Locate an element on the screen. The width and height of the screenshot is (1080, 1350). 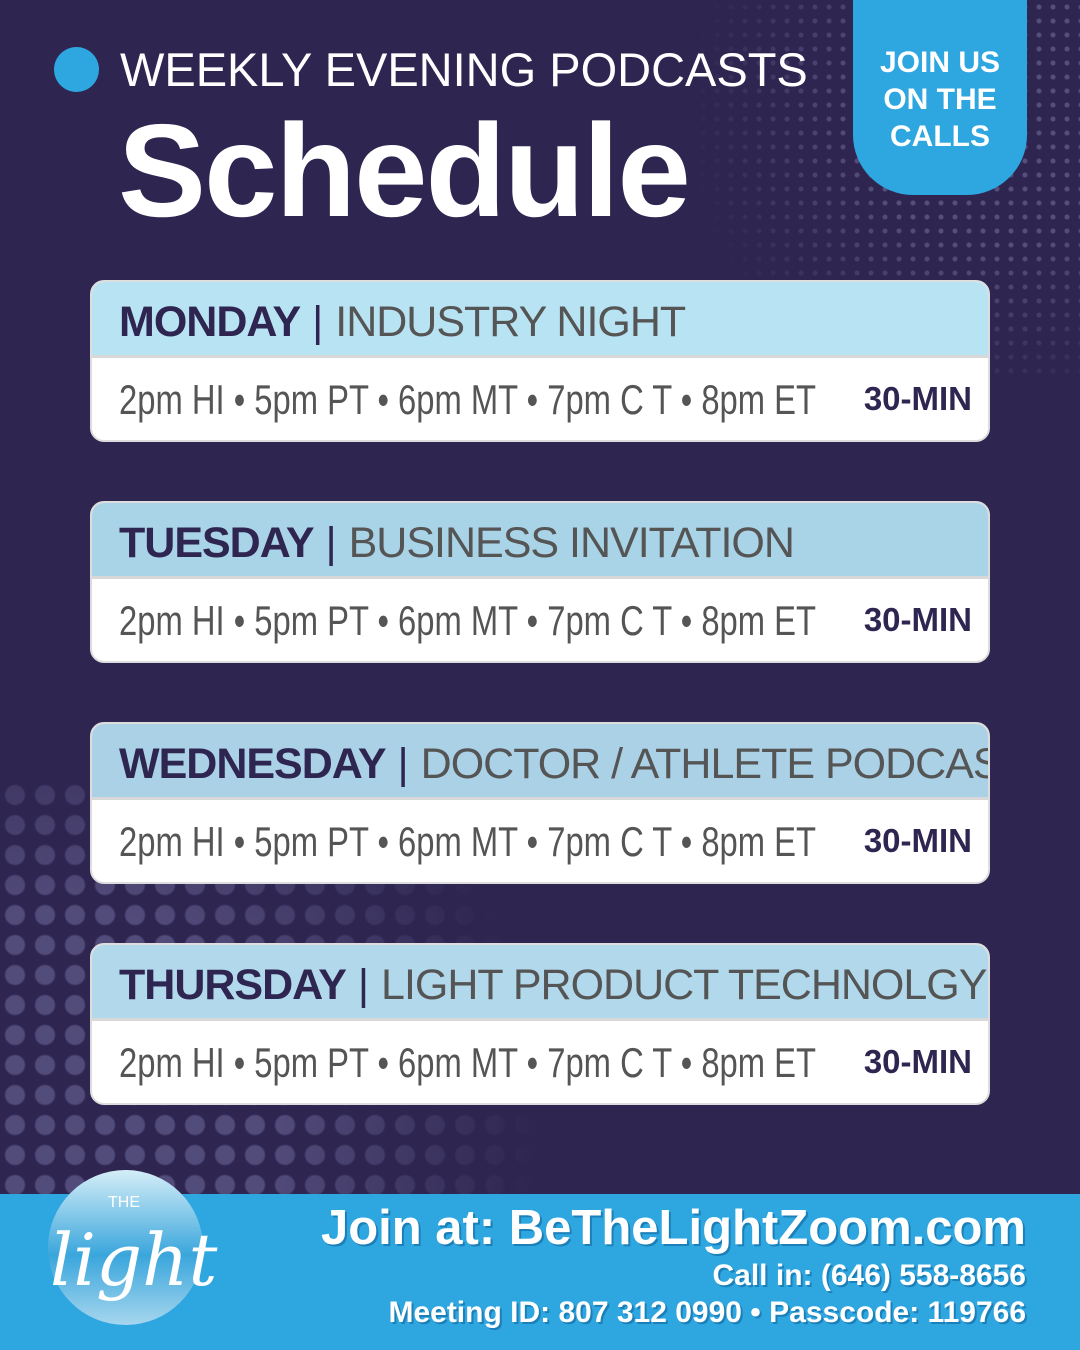
badge-line: JOIN US is located at coordinates (940, 62).